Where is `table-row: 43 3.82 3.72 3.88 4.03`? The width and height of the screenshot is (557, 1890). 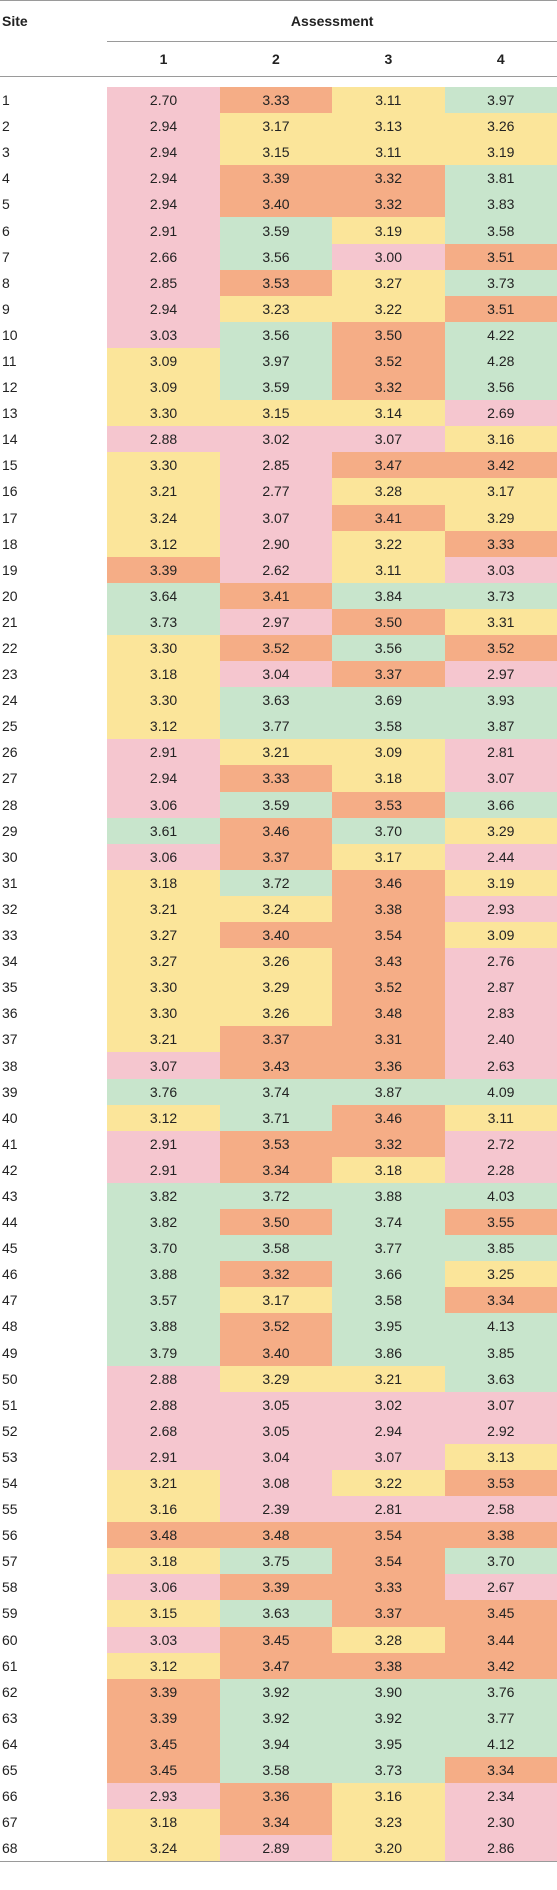 table-row: 43 3.82 3.72 3.88 4.03 is located at coordinates (278, 1196).